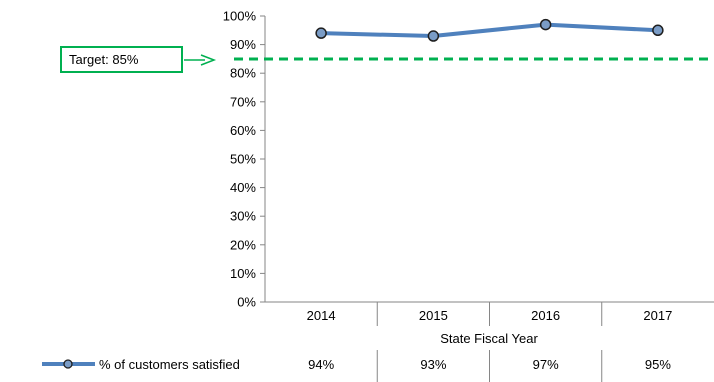 The image size is (714, 382). What do you see at coordinates (489, 338) in the screenshot?
I see `x-axis-title: State Fiscal Year` at bounding box center [489, 338].